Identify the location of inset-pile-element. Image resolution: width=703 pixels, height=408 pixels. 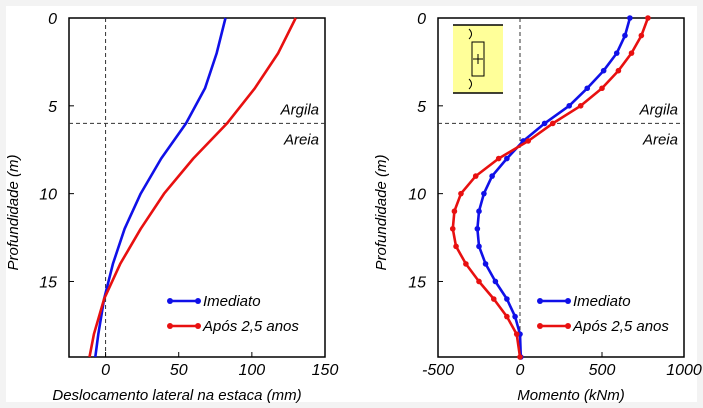
(478, 59).